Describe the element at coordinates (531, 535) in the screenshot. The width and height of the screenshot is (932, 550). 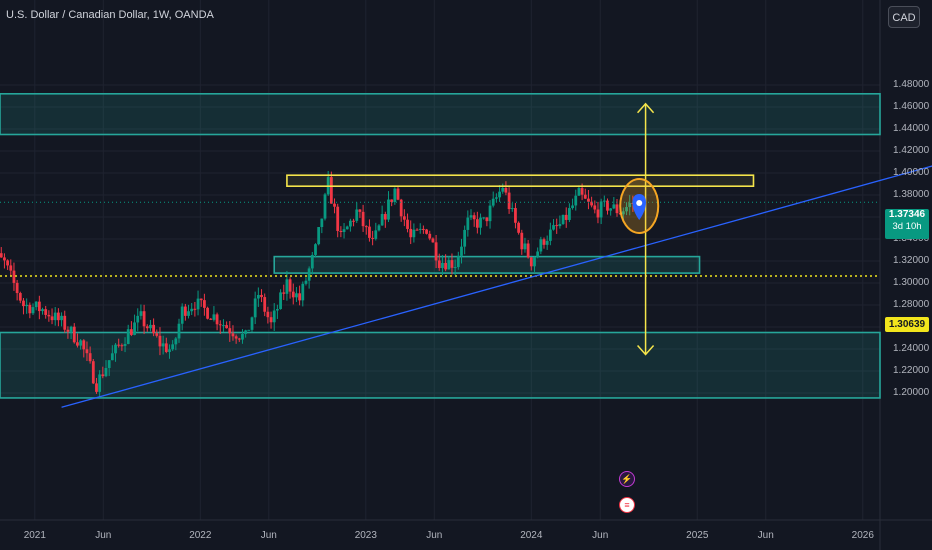
I see `time-tick-label-6: 2024` at that location.